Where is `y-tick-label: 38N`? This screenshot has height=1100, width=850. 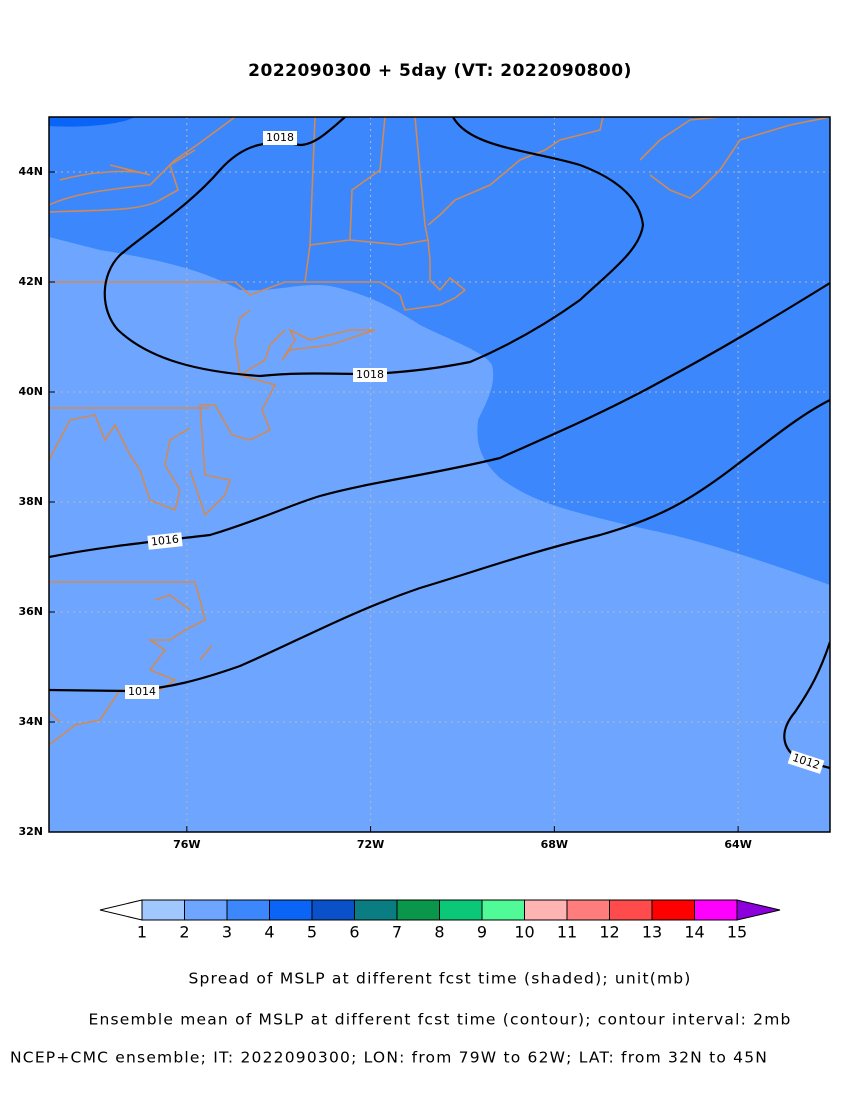 y-tick-label: 38N is located at coordinates (30, 501).